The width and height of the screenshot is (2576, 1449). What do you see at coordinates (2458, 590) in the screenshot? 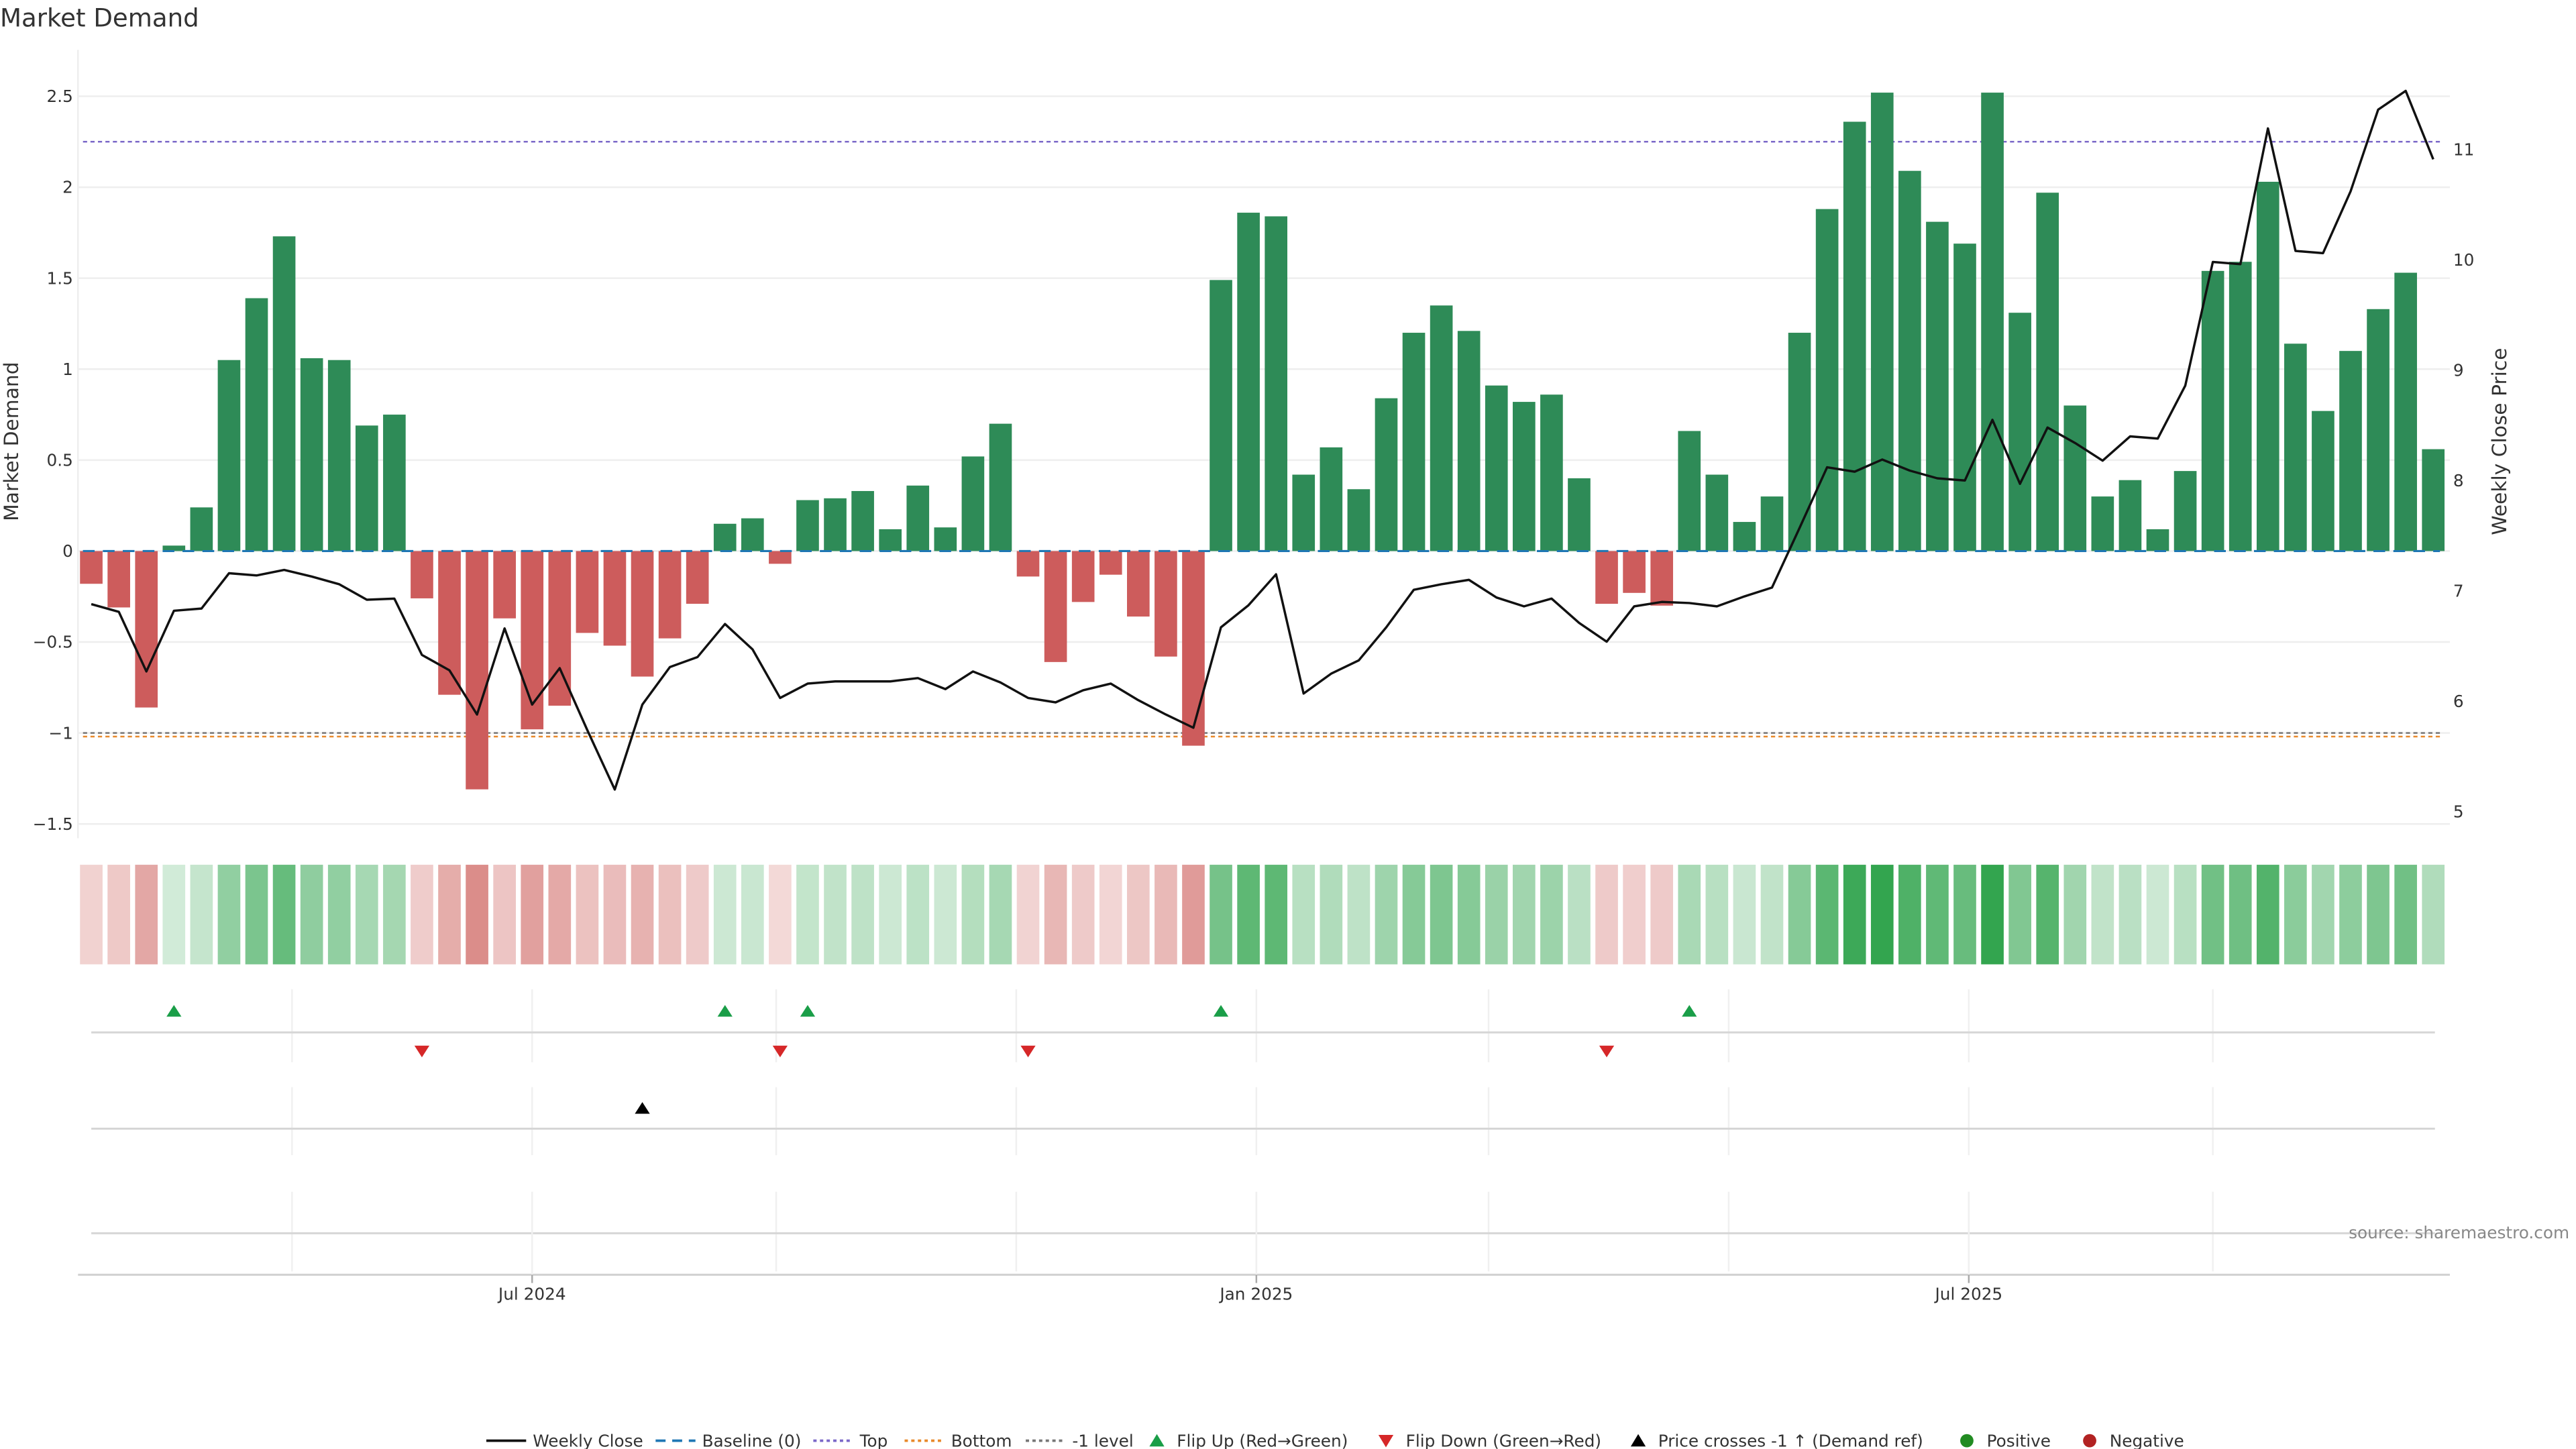
I see `y2-tick-label: 7` at bounding box center [2458, 590].